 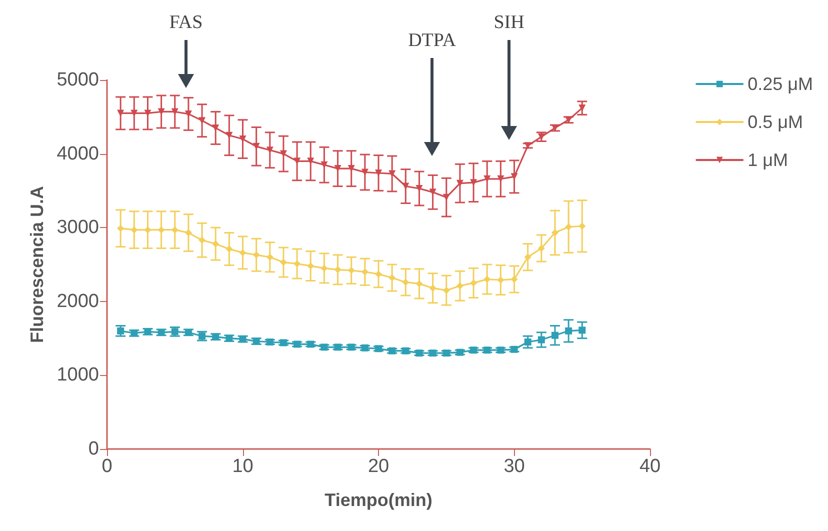 I want to click on y-tick-label: 3000, so click(x=77, y=227).